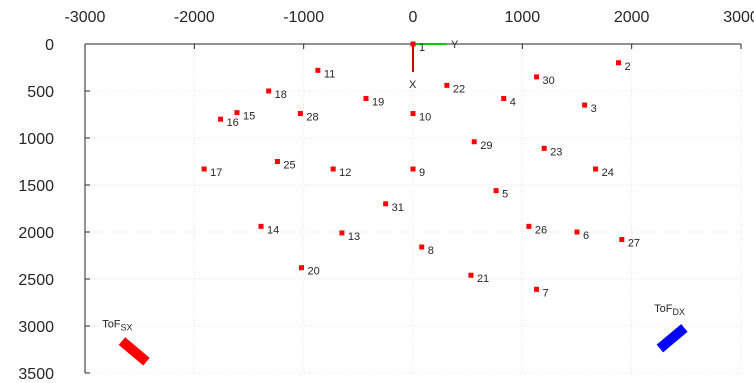  Describe the element at coordinates (233, 123) in the screenshot. I see `data-point-label-16: 16` at that location.